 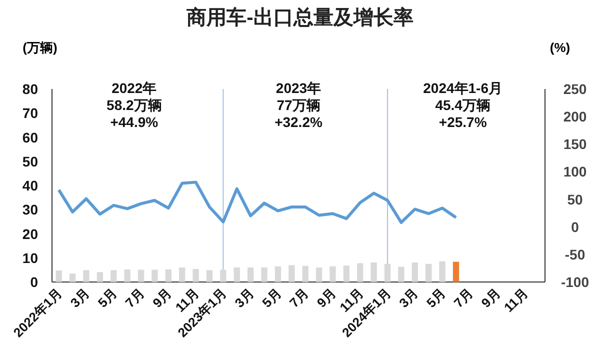 I want to click on x-tick-label: 11月, so click(x=516, y=301).